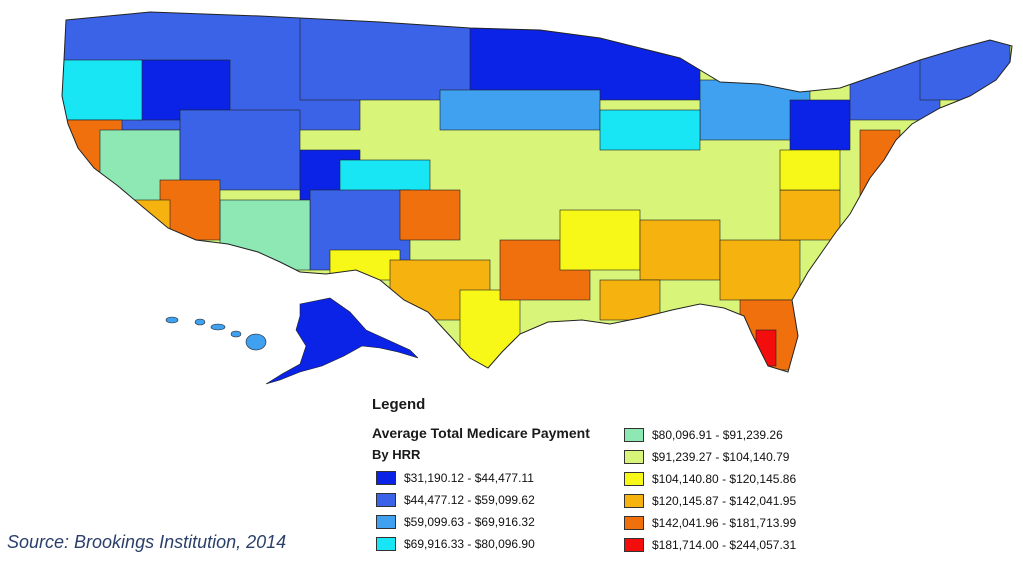  What do you see at coordinates (396, 454) in the screenshot?
I see `legend-subtitle-by-hrr: By HRR` at bounding box center [396, 454].